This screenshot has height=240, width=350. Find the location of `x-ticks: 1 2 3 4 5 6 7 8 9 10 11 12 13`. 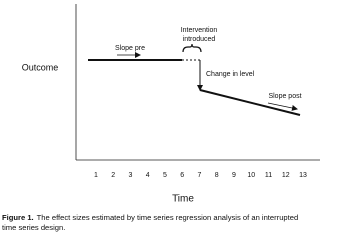

x-ticks: 1 2 3 4 5 6 7 8 9 10 11 12 13 is located at coordinates (200, 175).